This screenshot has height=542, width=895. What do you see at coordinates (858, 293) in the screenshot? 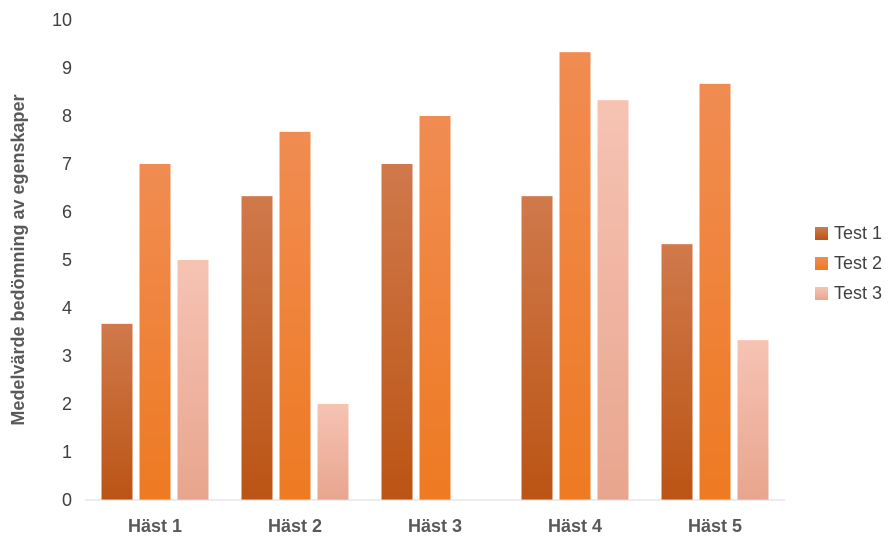
I see `legend-label: Test 3` at bounding box center [858, 293].